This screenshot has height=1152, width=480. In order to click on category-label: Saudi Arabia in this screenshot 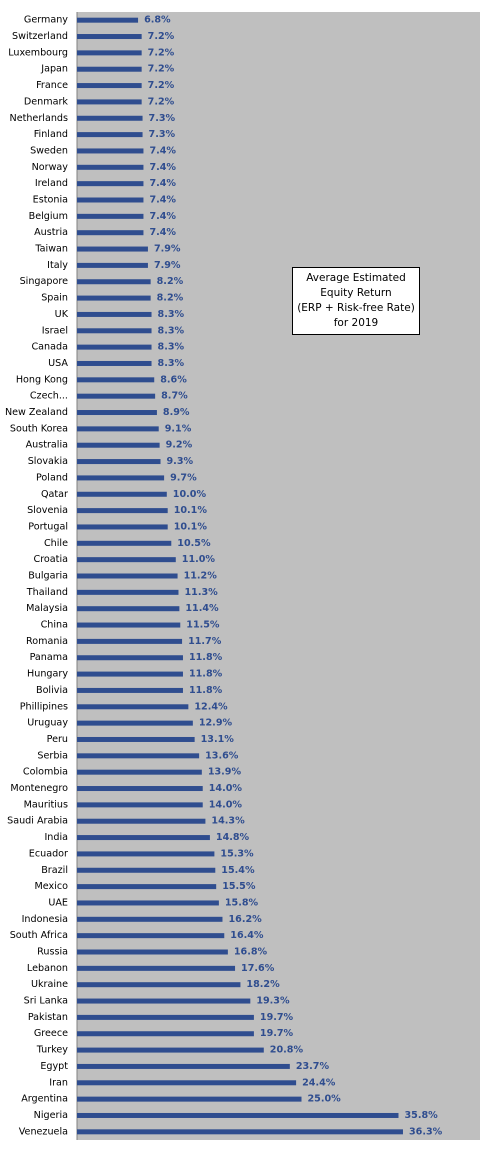, I will do `click(37, 821)`.